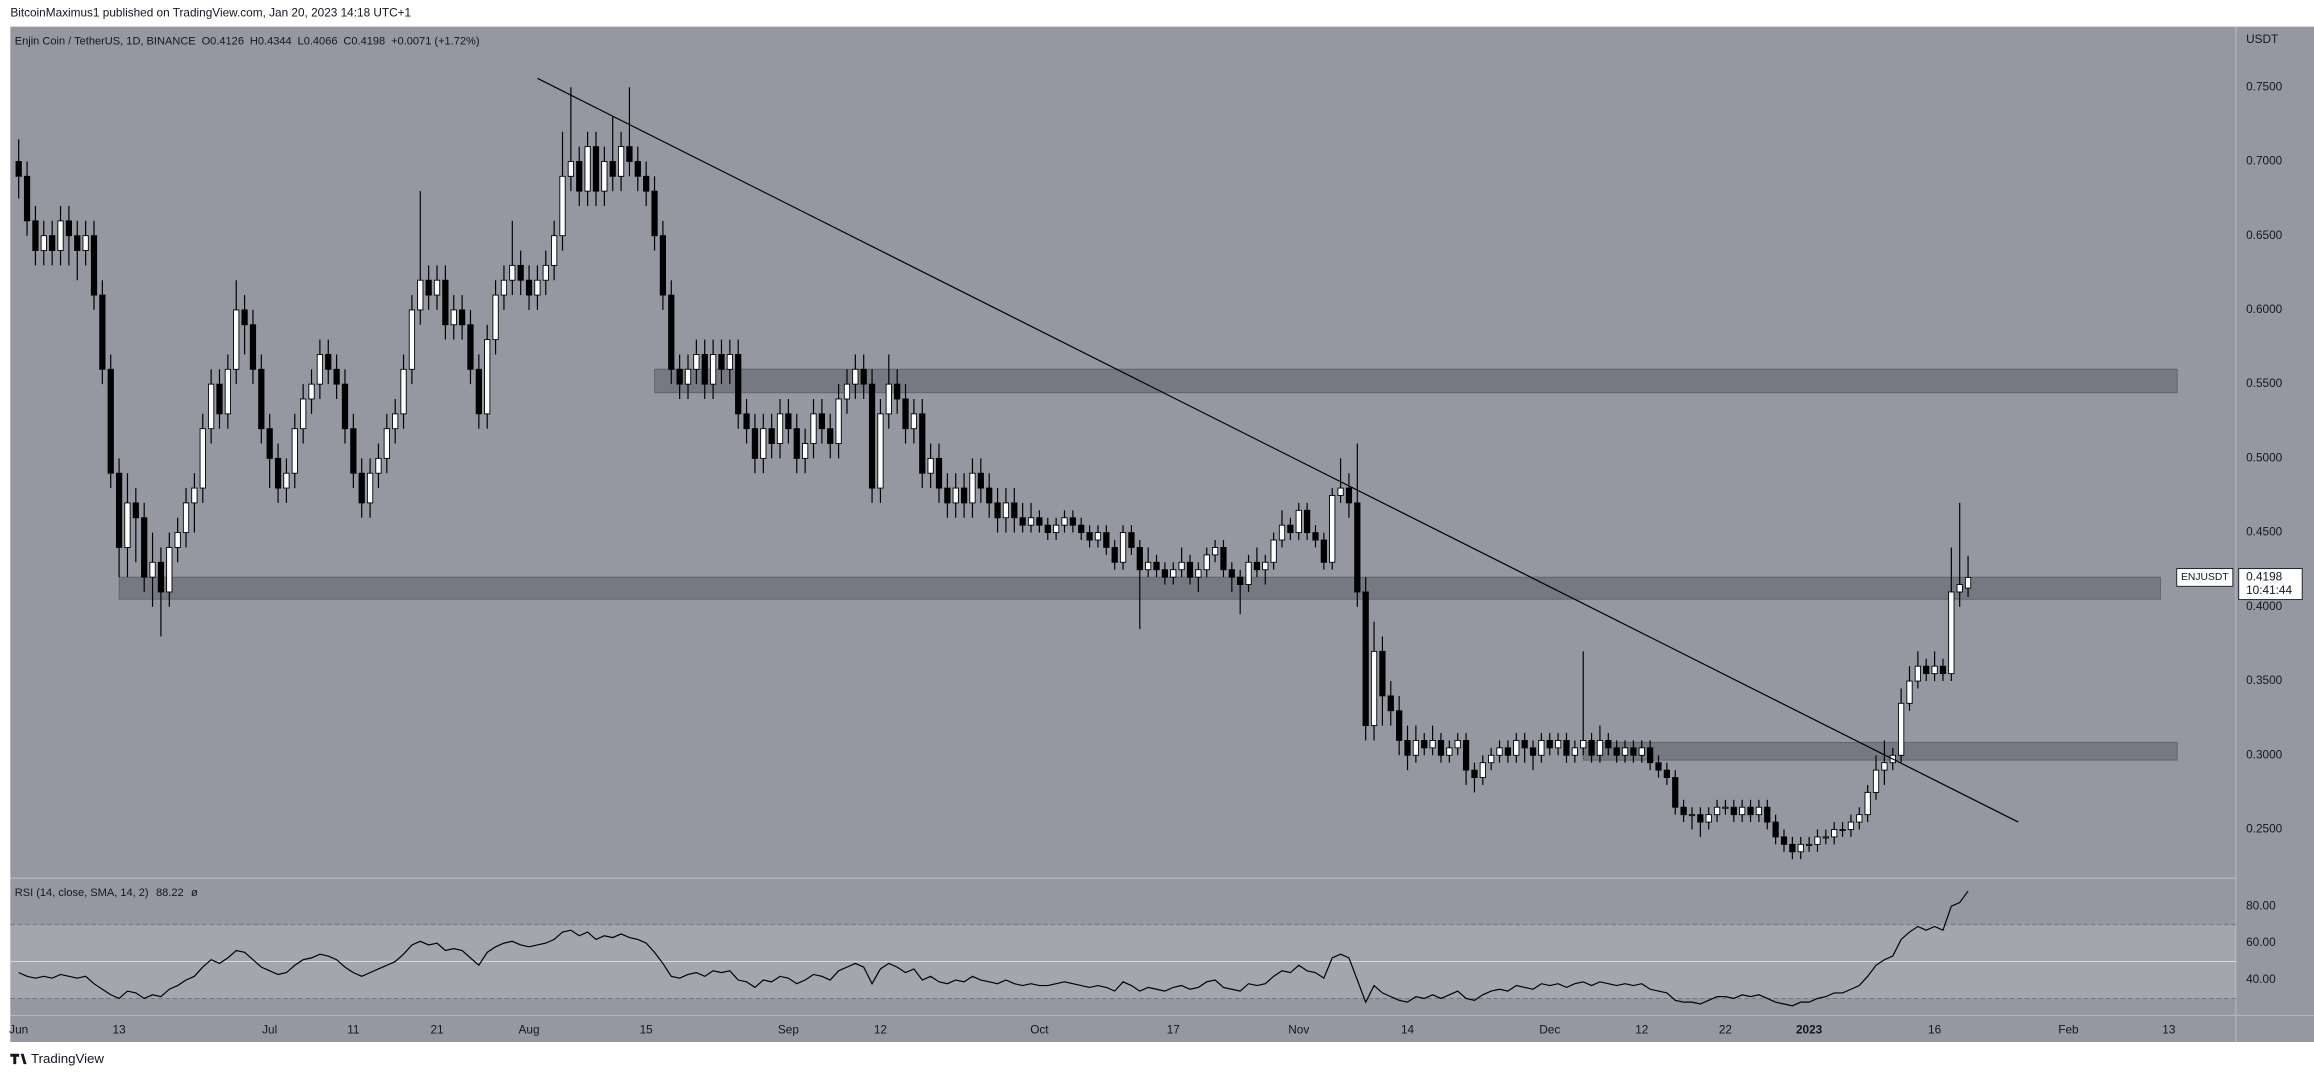 Image resolution: width=2314 pixels, height=1079 pixels. What do you see at coordinates (647, 1029) in the screenshot?
I see `x-tick-label: 15` at bounding box center [647, 1029].